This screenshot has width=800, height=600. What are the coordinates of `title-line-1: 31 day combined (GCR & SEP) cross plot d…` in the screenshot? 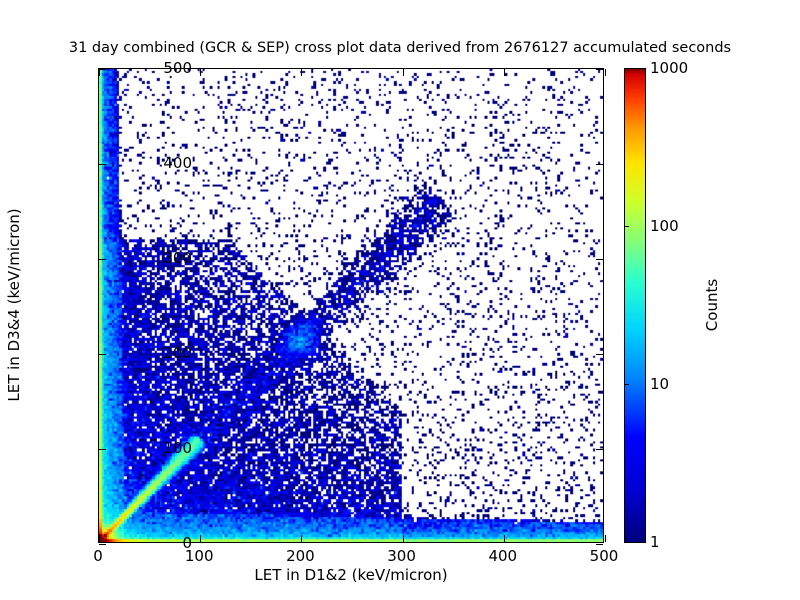 It's located at (400, 48).